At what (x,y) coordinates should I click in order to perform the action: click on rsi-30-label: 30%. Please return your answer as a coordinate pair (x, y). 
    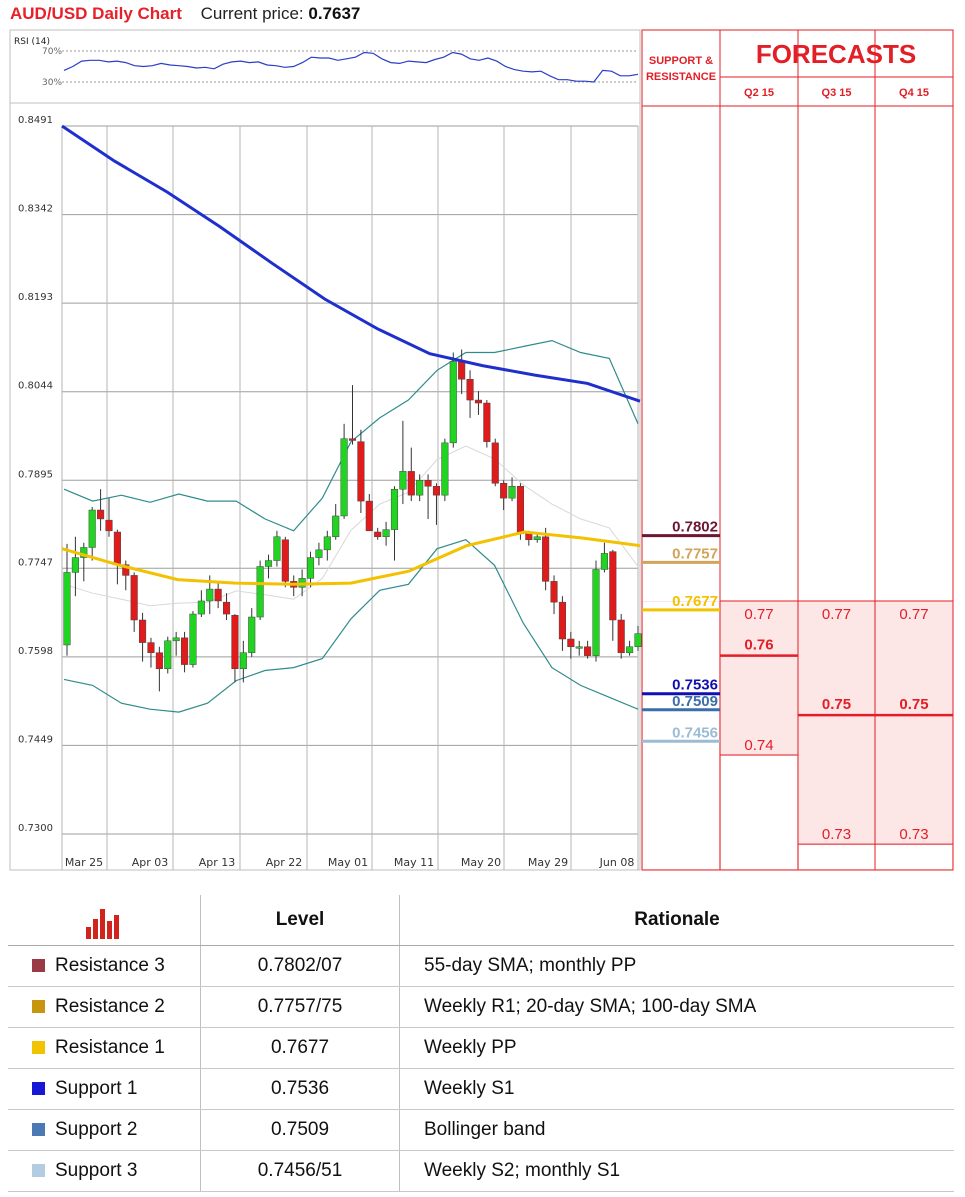
    Looking at the image, I should click on (52, 83).